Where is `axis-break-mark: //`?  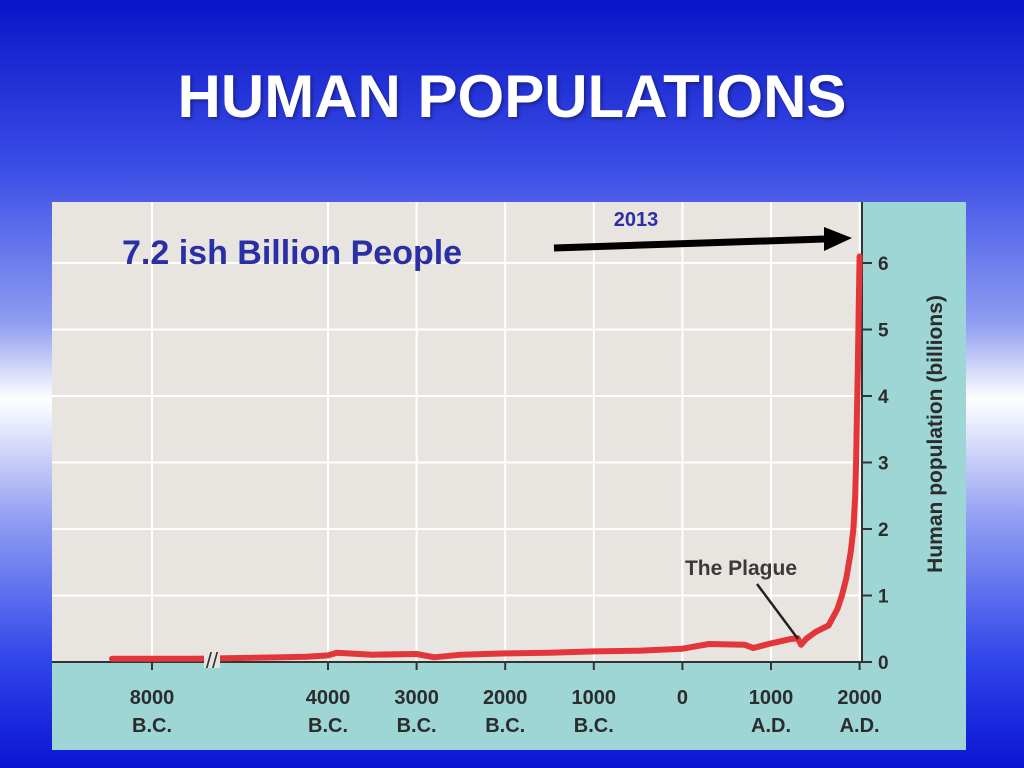
axis-break-mark: // is located at coordinates (212, 660).